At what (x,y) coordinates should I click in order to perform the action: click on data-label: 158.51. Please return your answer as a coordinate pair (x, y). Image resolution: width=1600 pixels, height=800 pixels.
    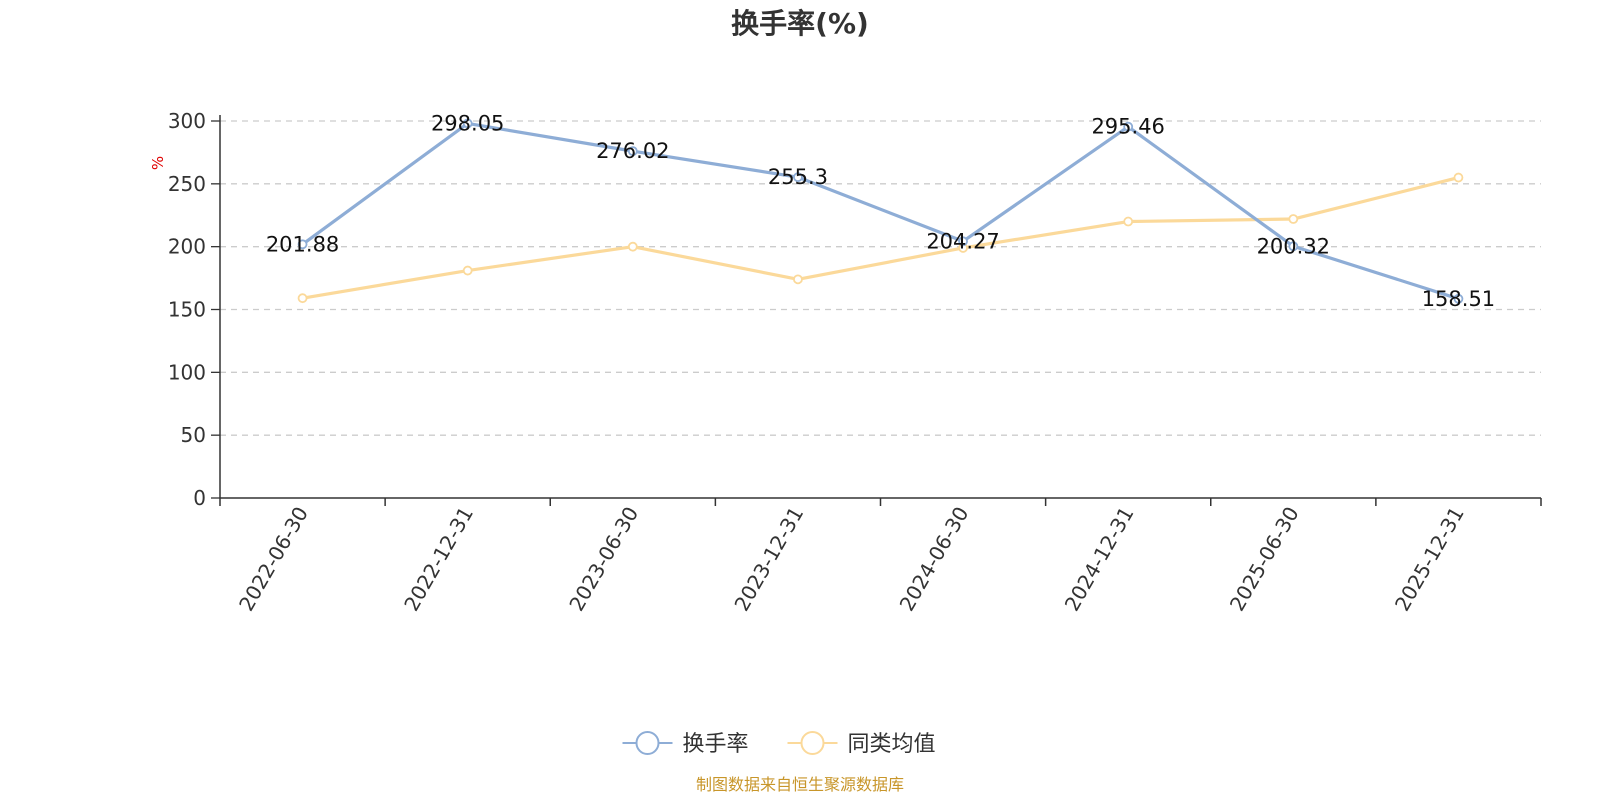
    Looking at the image, I should click on (1458, 299).